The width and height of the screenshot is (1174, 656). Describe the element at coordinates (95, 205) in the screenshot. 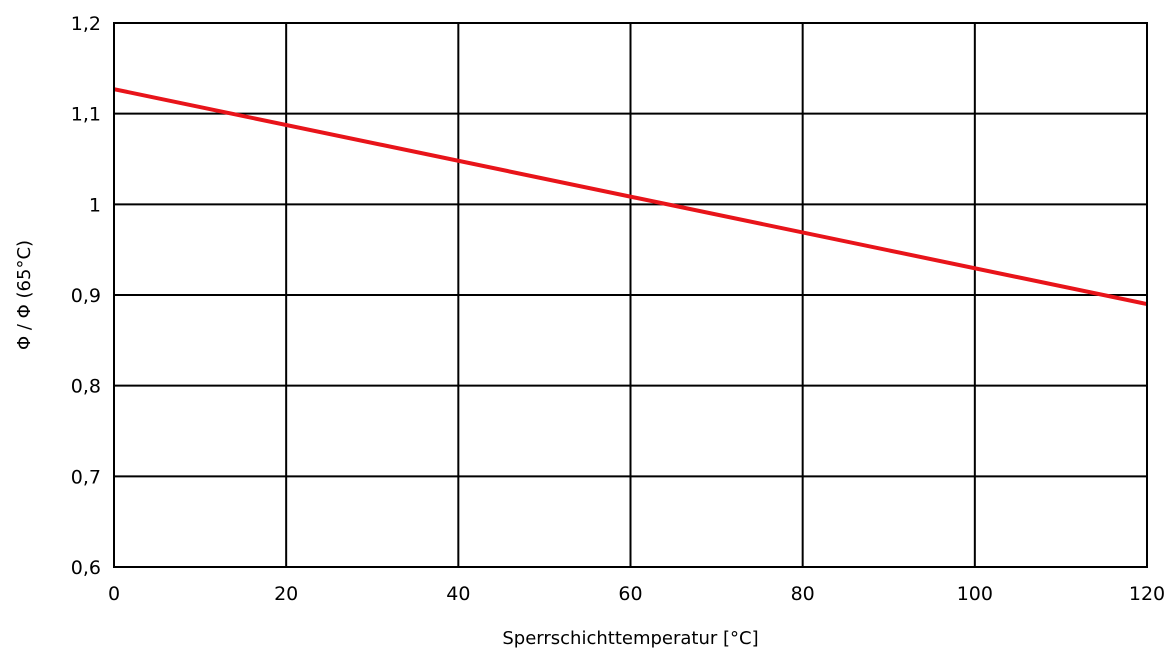

I see `y-tick-label: 1` at that location.